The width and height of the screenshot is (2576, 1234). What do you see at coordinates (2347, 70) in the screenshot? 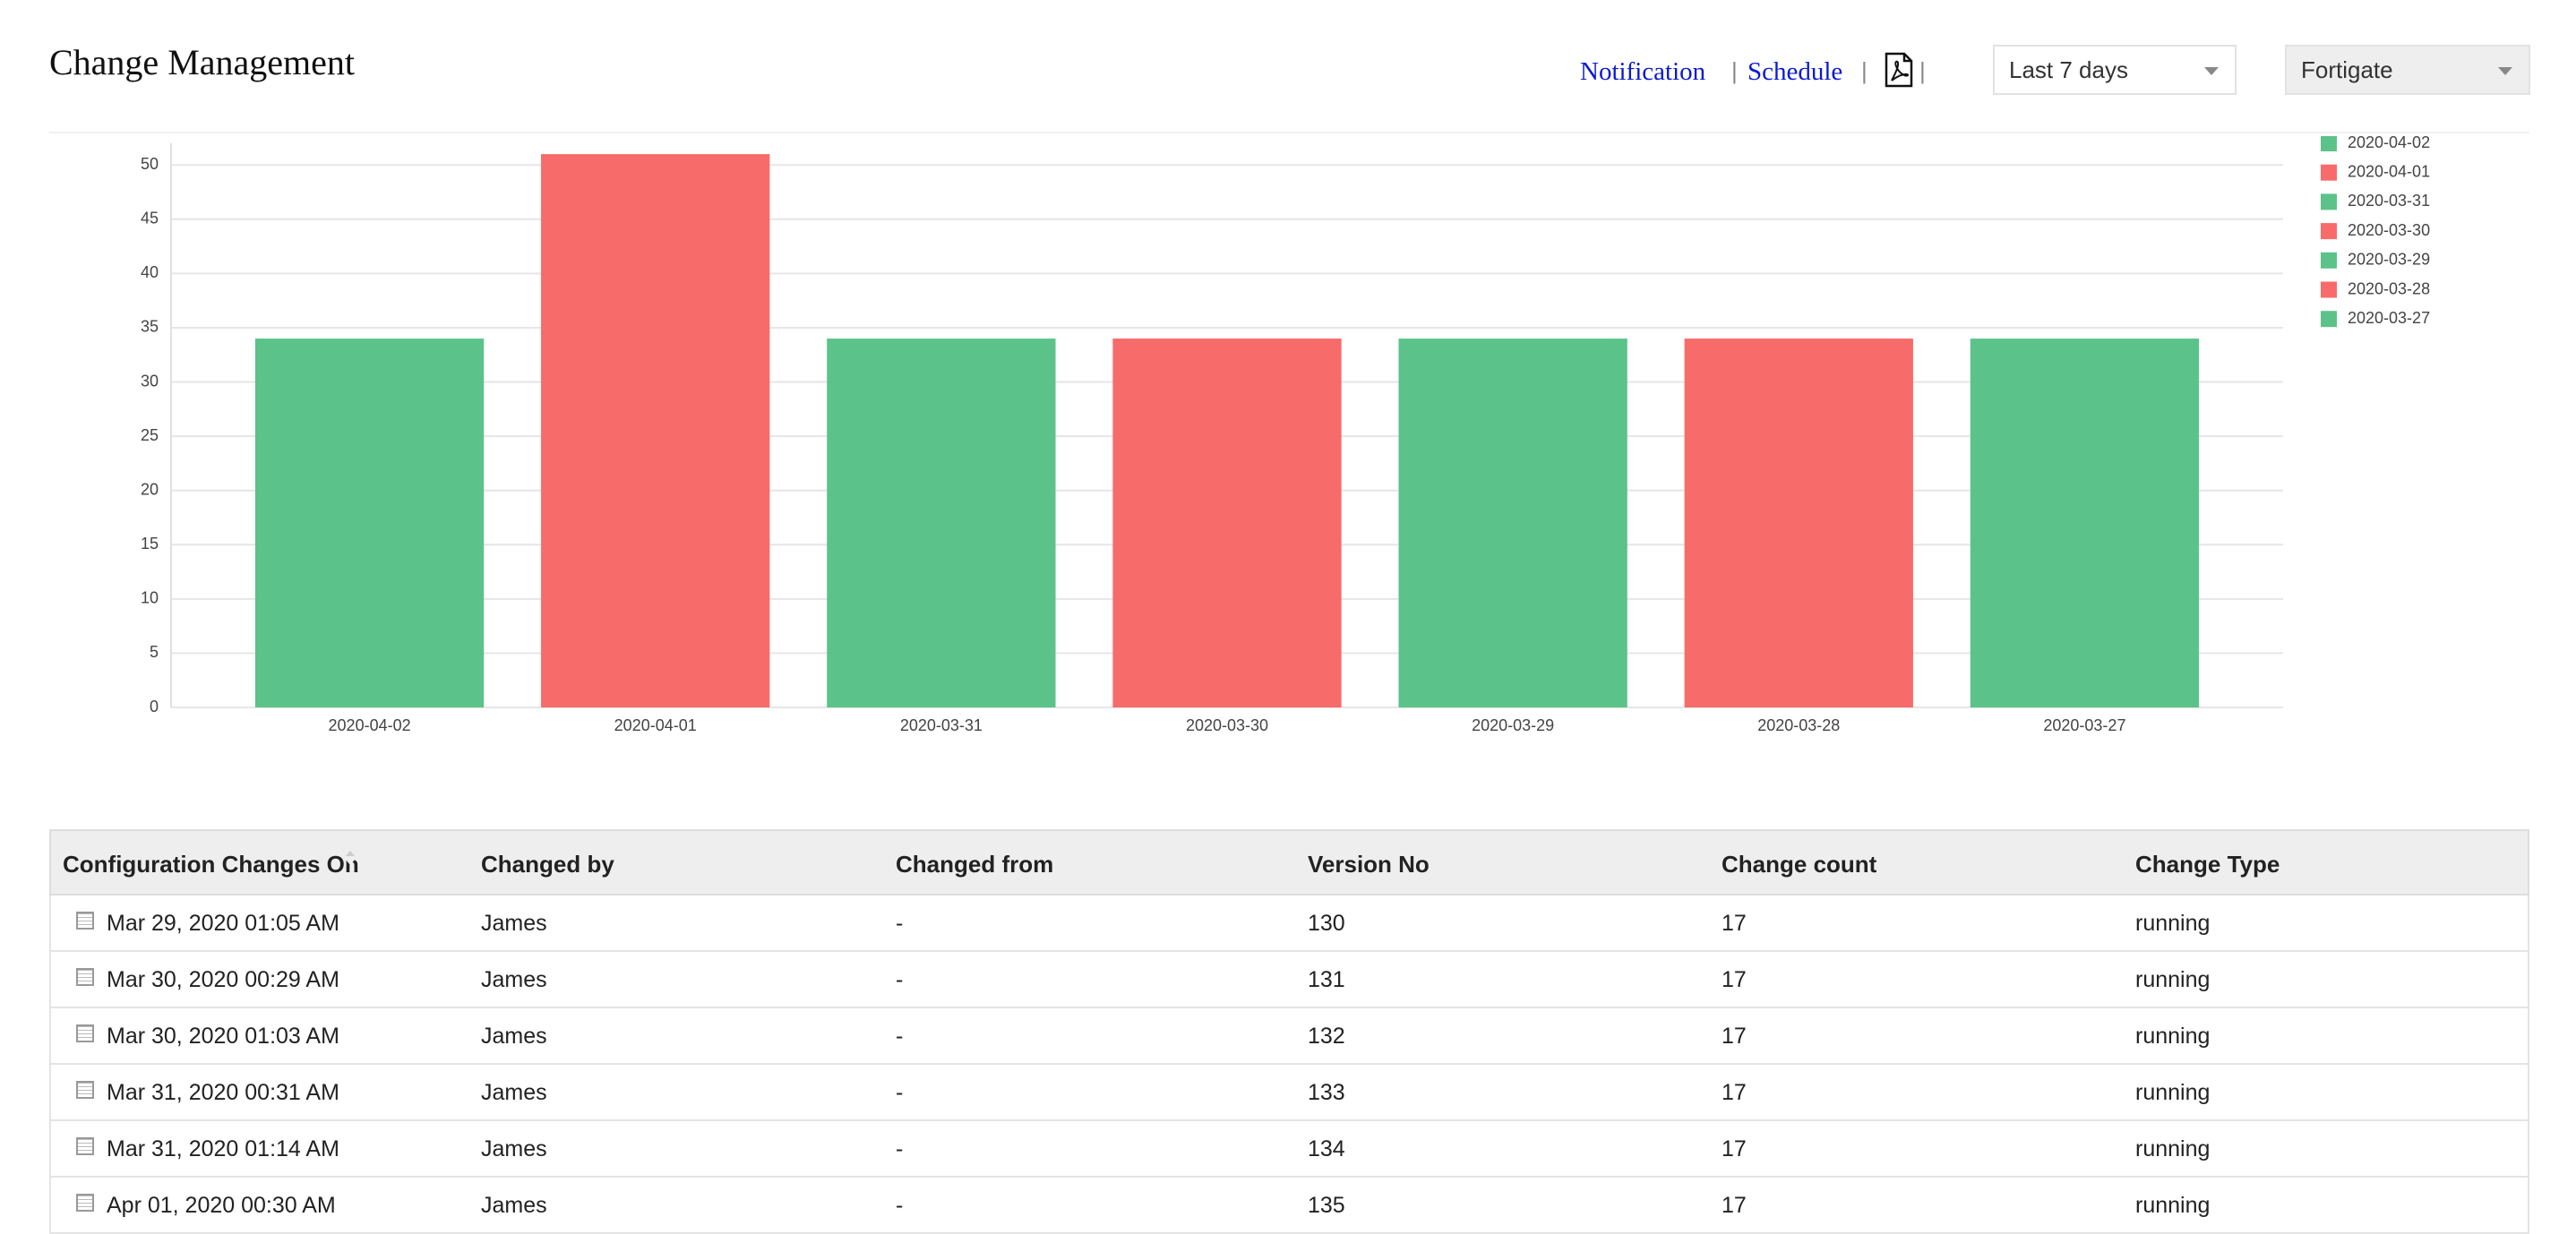
I see `dropdown-label: Fortigate` at bounding box center [2347, 70].